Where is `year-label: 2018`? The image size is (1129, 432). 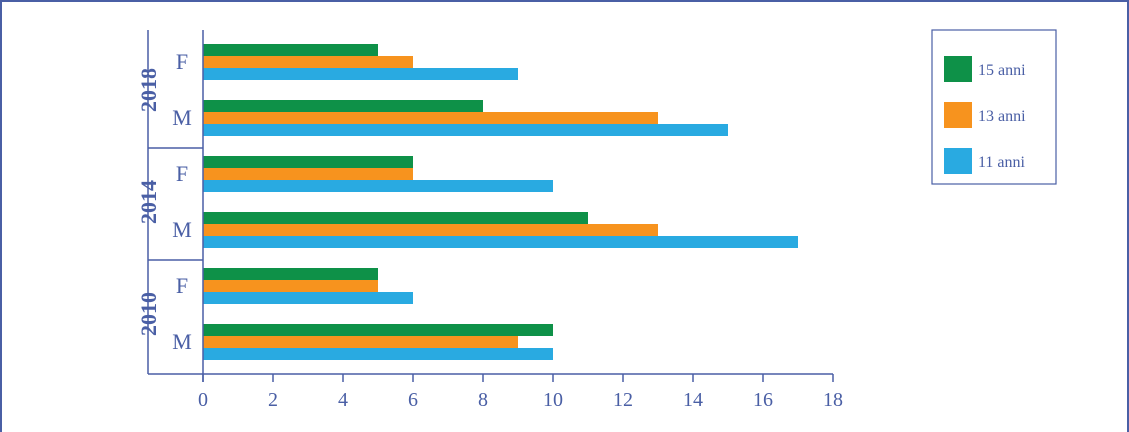 year-label: 2018 is located at coordinates (148, 90).